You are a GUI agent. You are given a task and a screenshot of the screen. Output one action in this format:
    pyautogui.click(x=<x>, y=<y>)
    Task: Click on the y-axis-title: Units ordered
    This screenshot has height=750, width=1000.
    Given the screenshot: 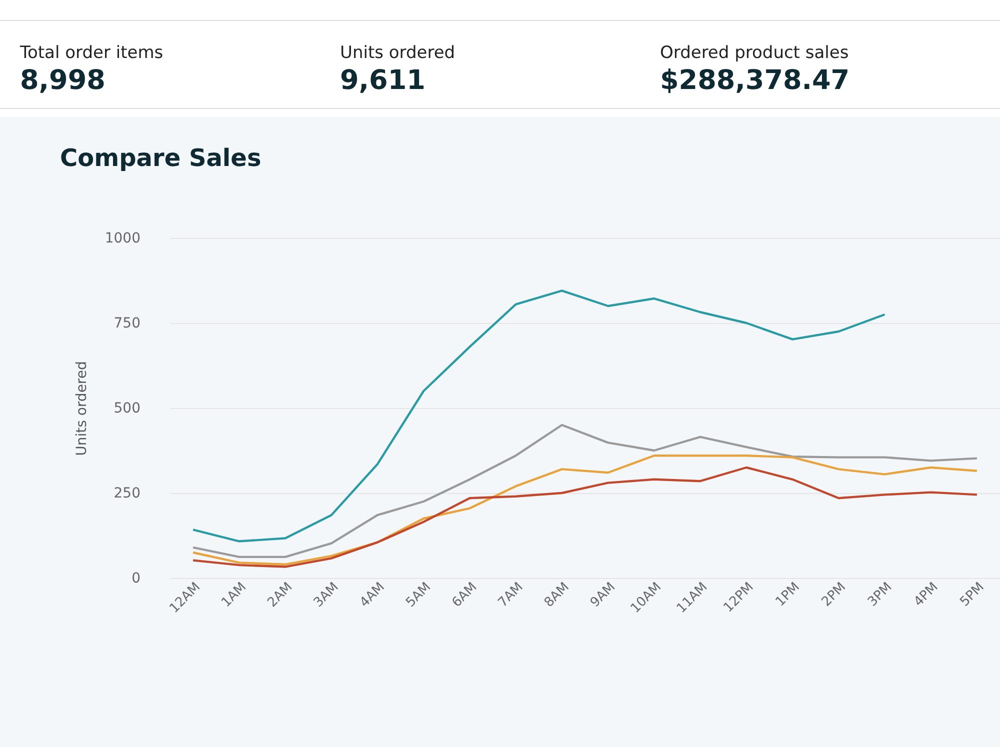 What is the action you would take?
    pyautogui.click(x=82, y=408)
    